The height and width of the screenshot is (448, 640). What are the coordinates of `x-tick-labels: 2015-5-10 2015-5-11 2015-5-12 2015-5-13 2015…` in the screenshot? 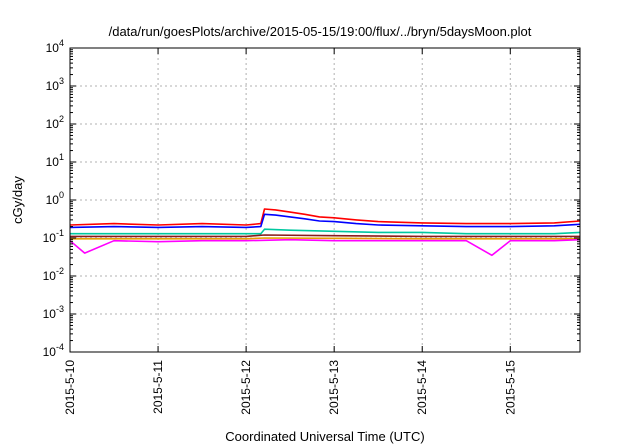 It's located at (290, 387).